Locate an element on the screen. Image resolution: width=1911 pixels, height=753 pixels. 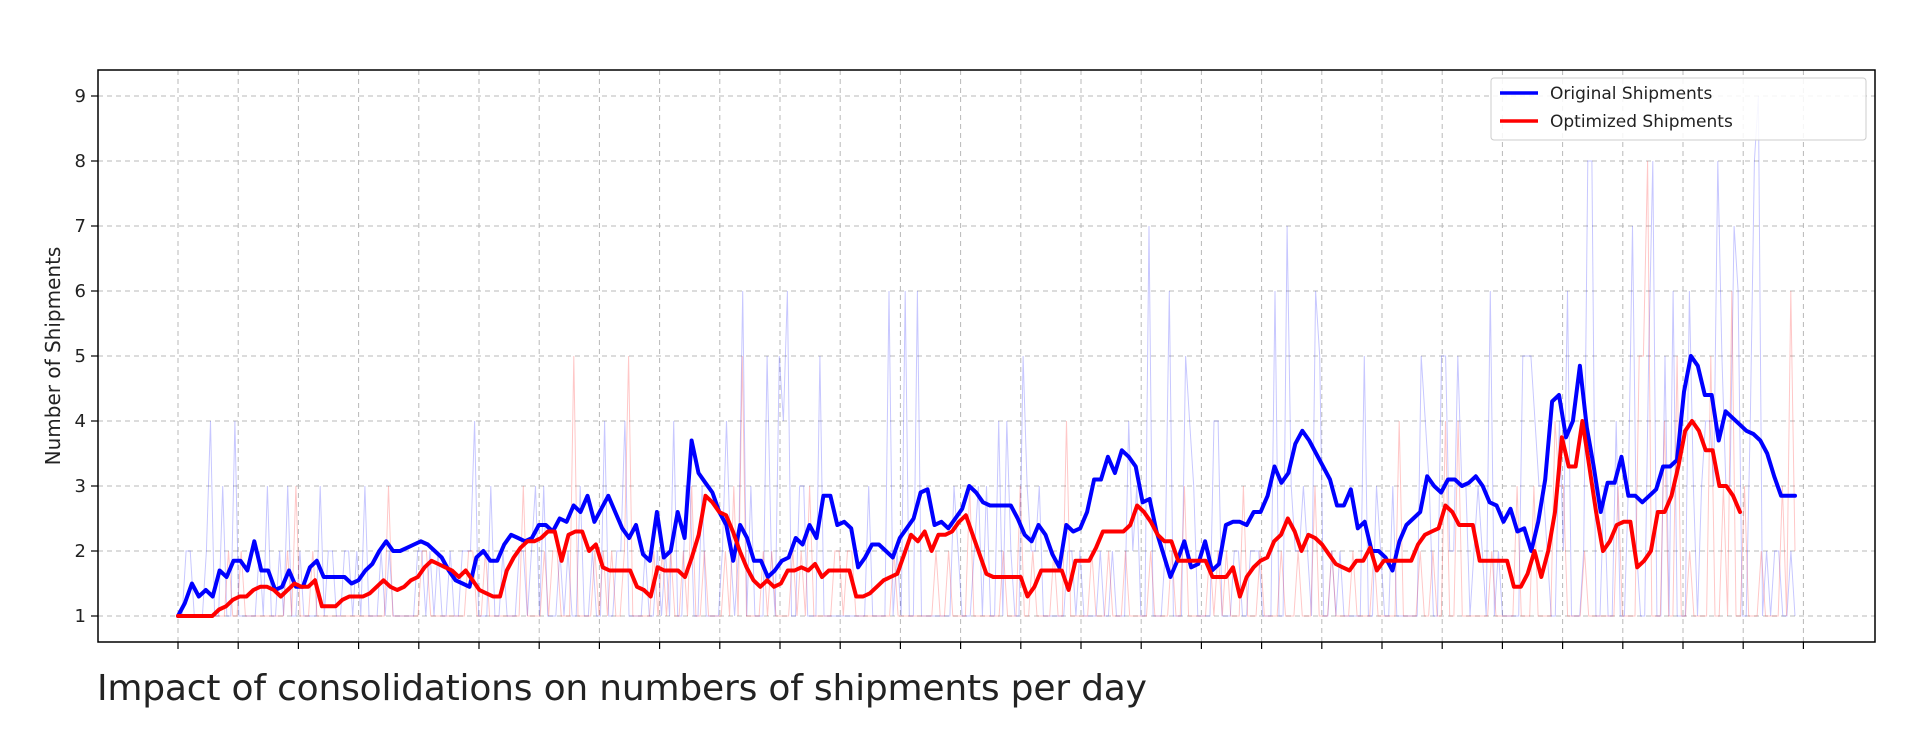
y-axis-ticks: 1 2 3 4 5 6 7 8 9 is located at coordinates (86, 356).